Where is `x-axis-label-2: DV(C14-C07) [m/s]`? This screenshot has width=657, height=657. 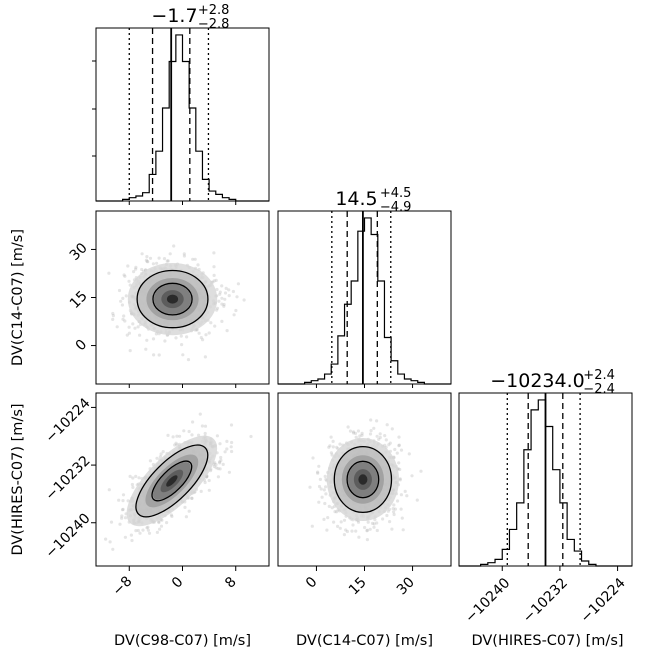
x-axis-label-2: DV(C14-C07) [m/s] is located at coordinates (364, 641).